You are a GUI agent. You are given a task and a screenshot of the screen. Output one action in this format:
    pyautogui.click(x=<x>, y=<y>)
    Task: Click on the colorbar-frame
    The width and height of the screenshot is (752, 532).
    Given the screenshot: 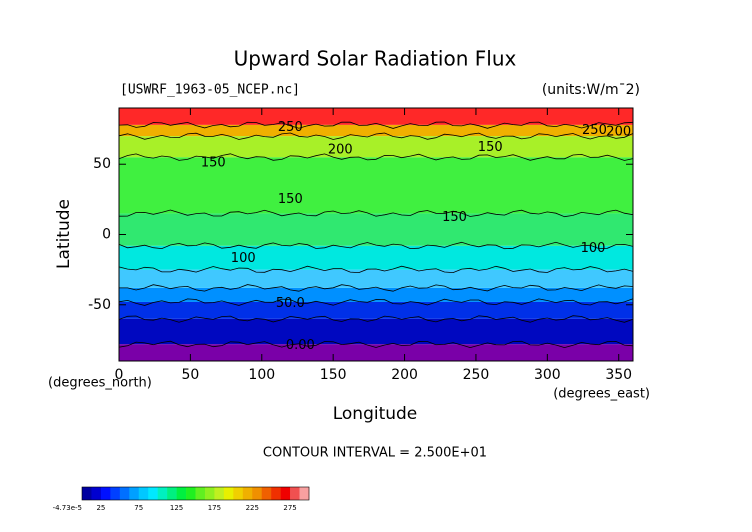 What is the action you would take?
    pyautogui.click(x=195, y=493)
    